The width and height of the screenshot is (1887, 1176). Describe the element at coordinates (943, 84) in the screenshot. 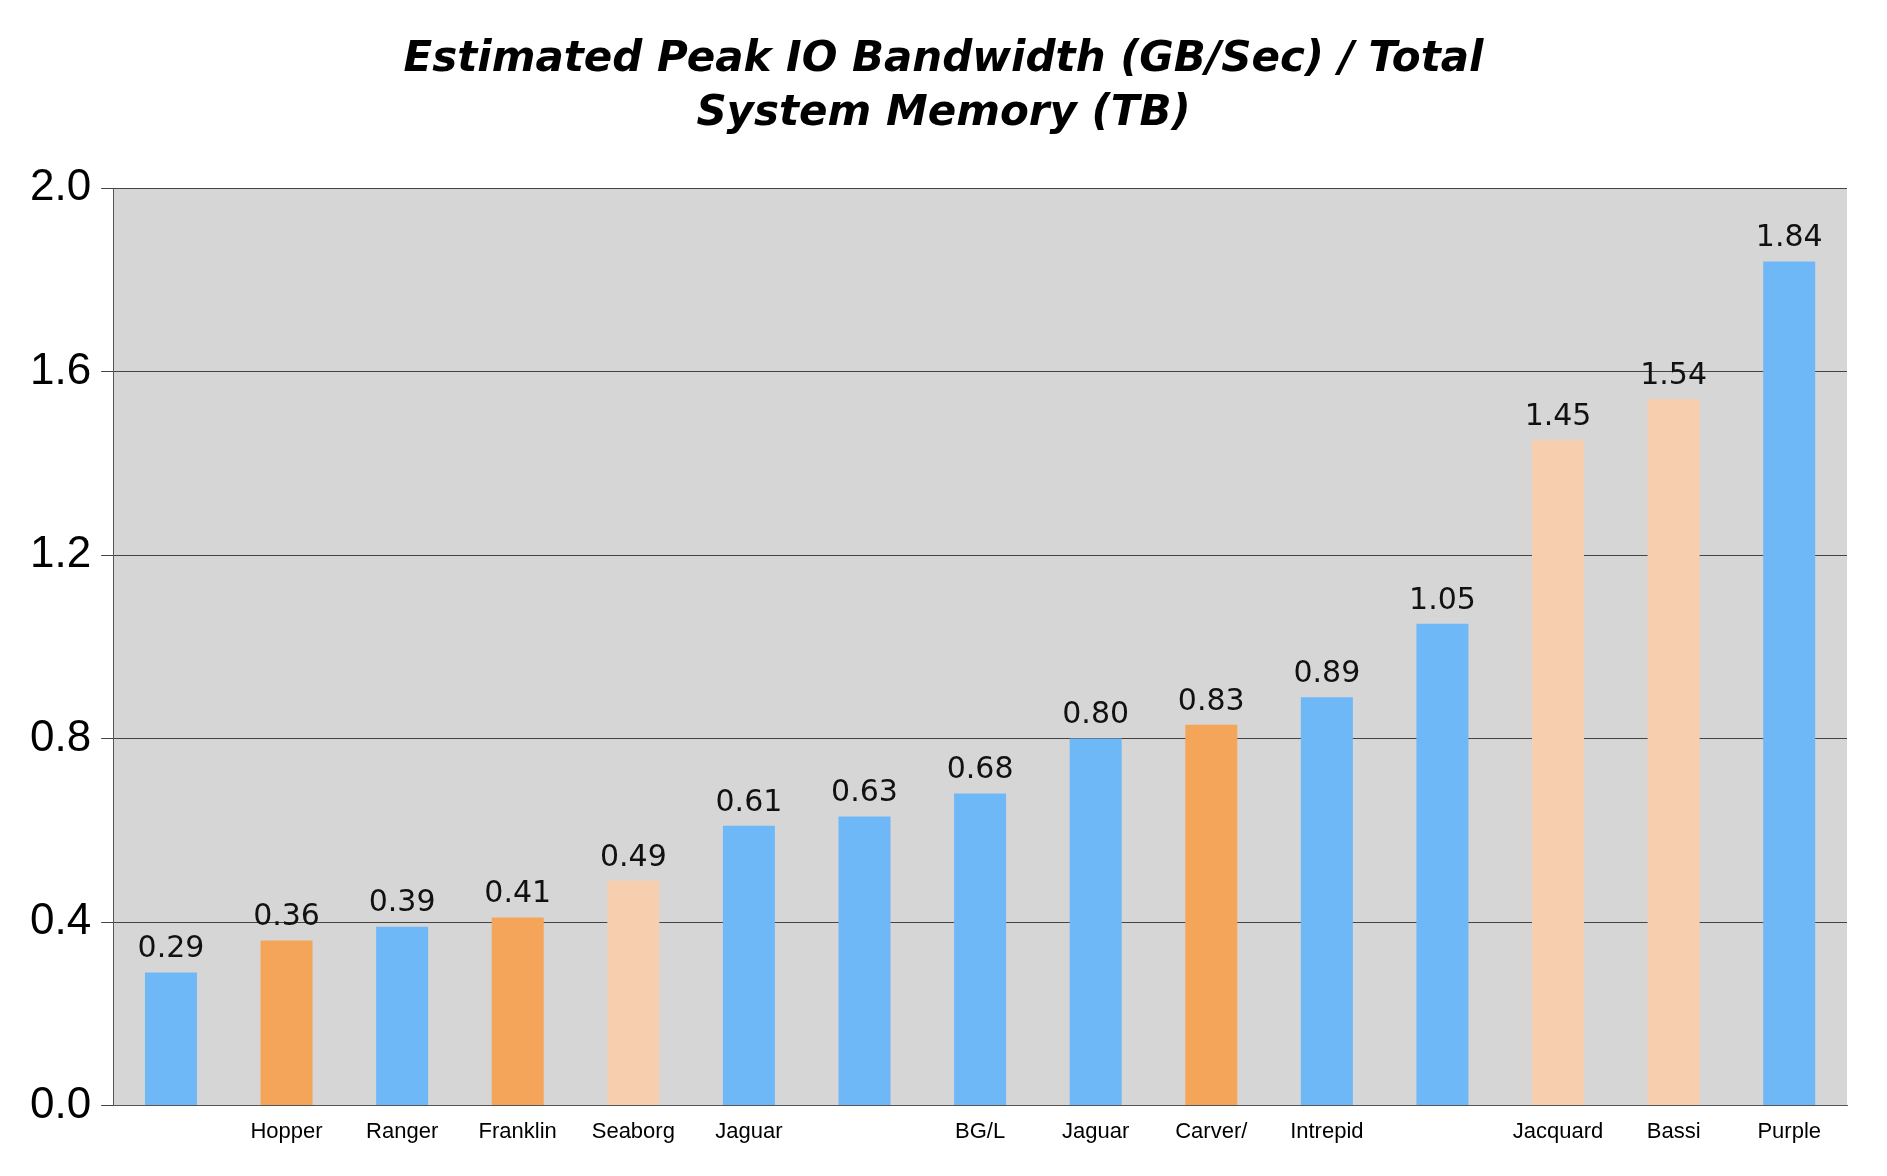

I see `chart-title: Estimated Peak IO Bandwidth (GB/Sec) / Total System Memory (TB)` at that location.